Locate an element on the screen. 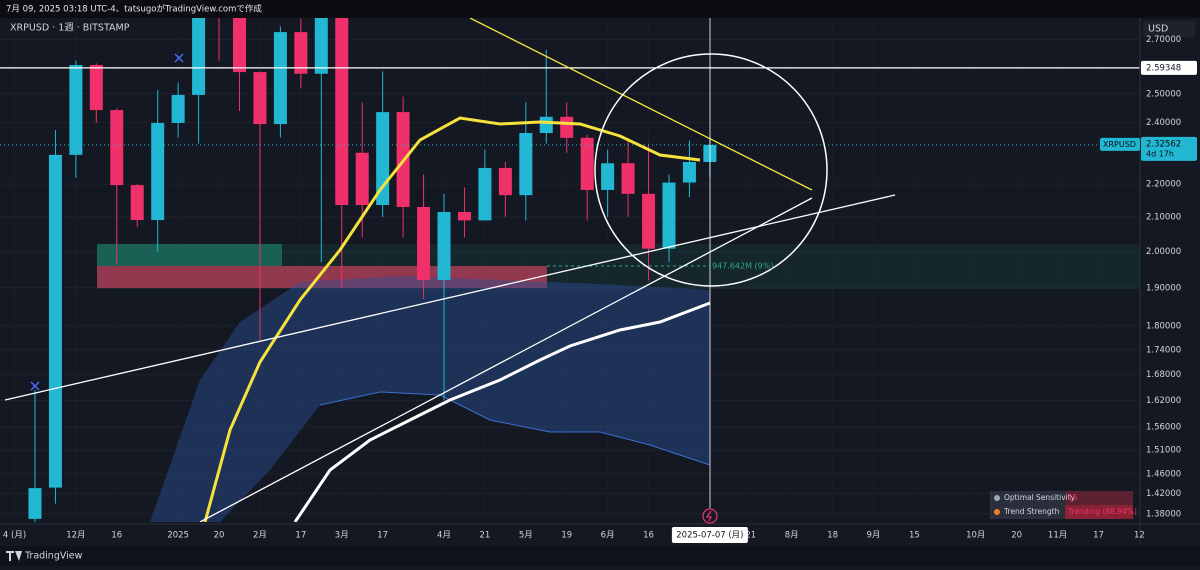  price-label: 2.32562 is located at coordinates (1163, 144).